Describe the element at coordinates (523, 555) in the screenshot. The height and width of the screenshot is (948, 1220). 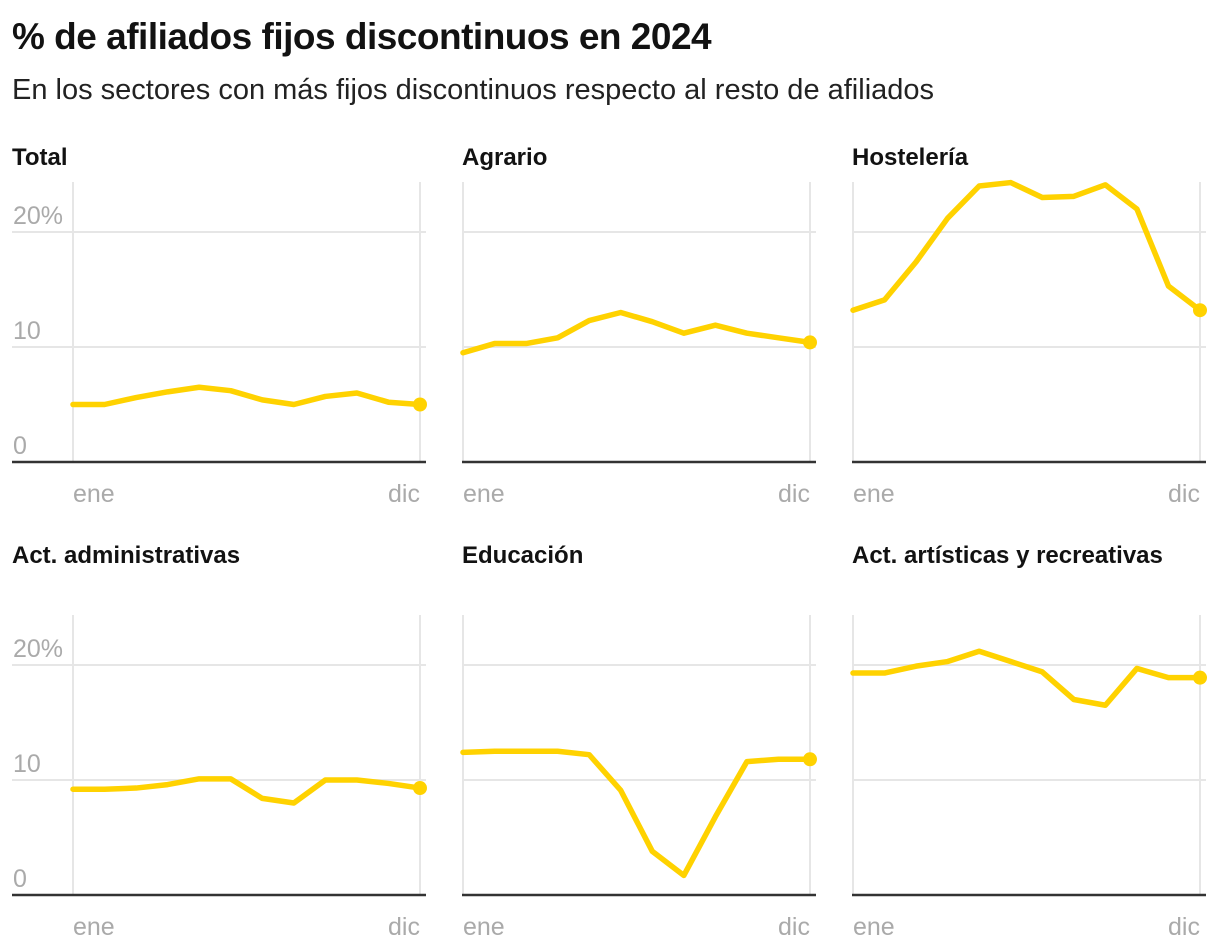
I see `panel-title: Educación` at that location.